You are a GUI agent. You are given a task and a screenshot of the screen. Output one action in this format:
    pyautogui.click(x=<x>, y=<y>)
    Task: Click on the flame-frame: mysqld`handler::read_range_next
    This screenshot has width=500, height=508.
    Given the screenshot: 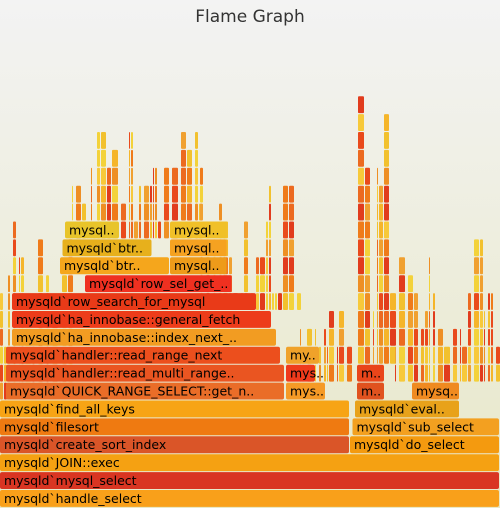 What is the action you would take?
    pyautogui.click(x=143, y=355)
    